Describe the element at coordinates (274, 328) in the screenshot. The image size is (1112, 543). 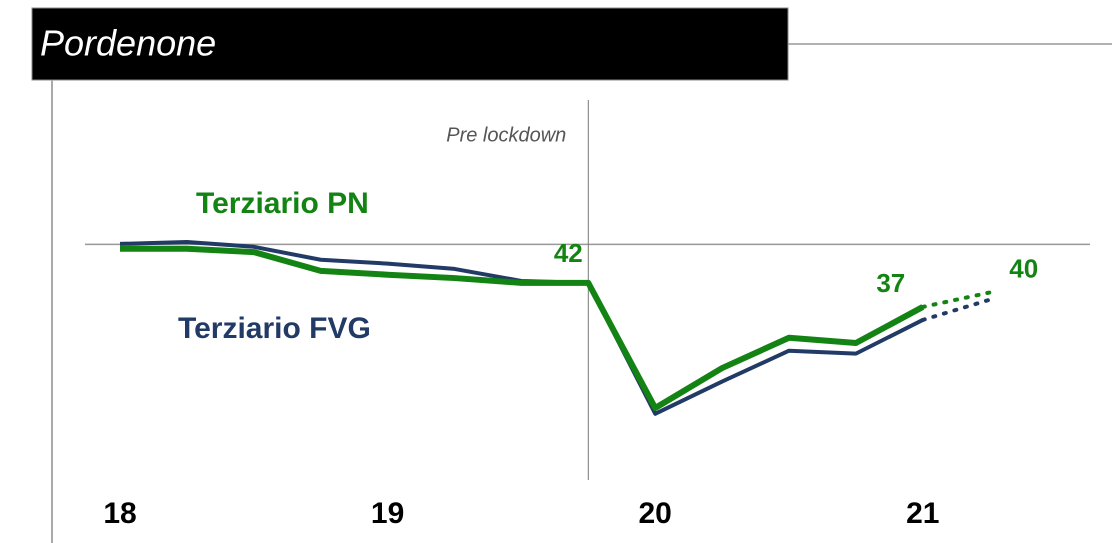
I see `series-label: Terziario FVG` at that location.